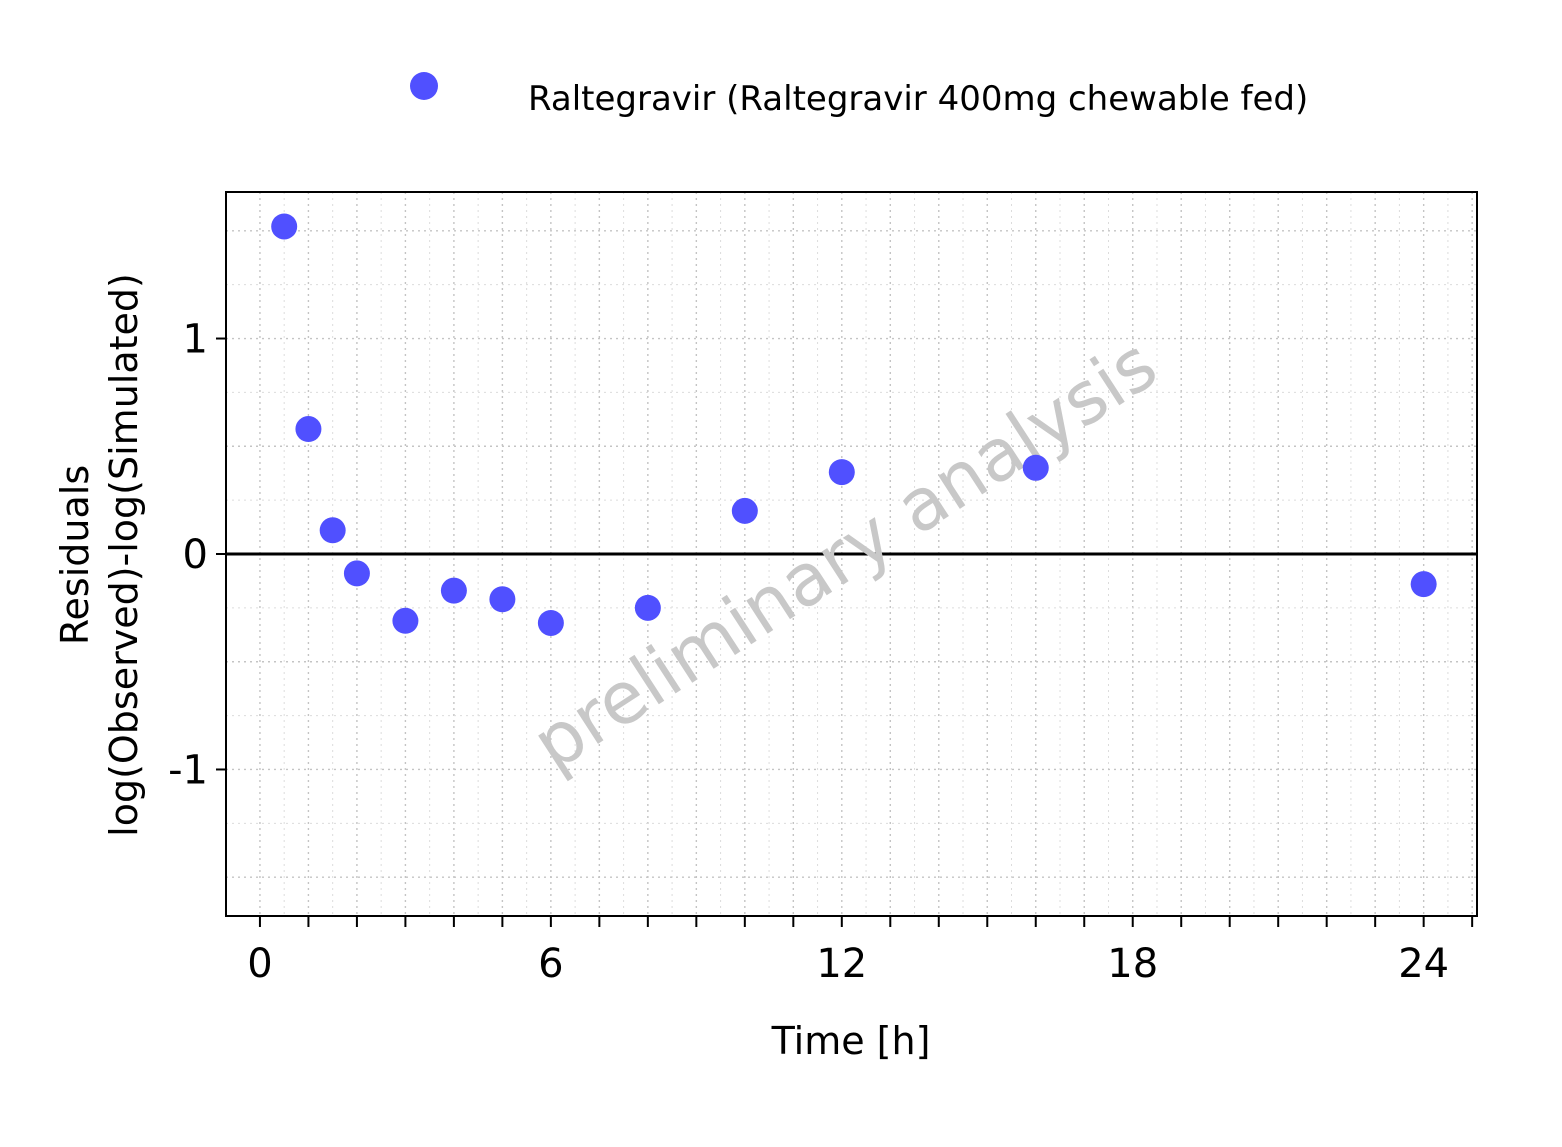 Image resolution: width=1562 pixels, height=1147 pixels. I want to click on x-tick-label: 24, so click(1423, 964).